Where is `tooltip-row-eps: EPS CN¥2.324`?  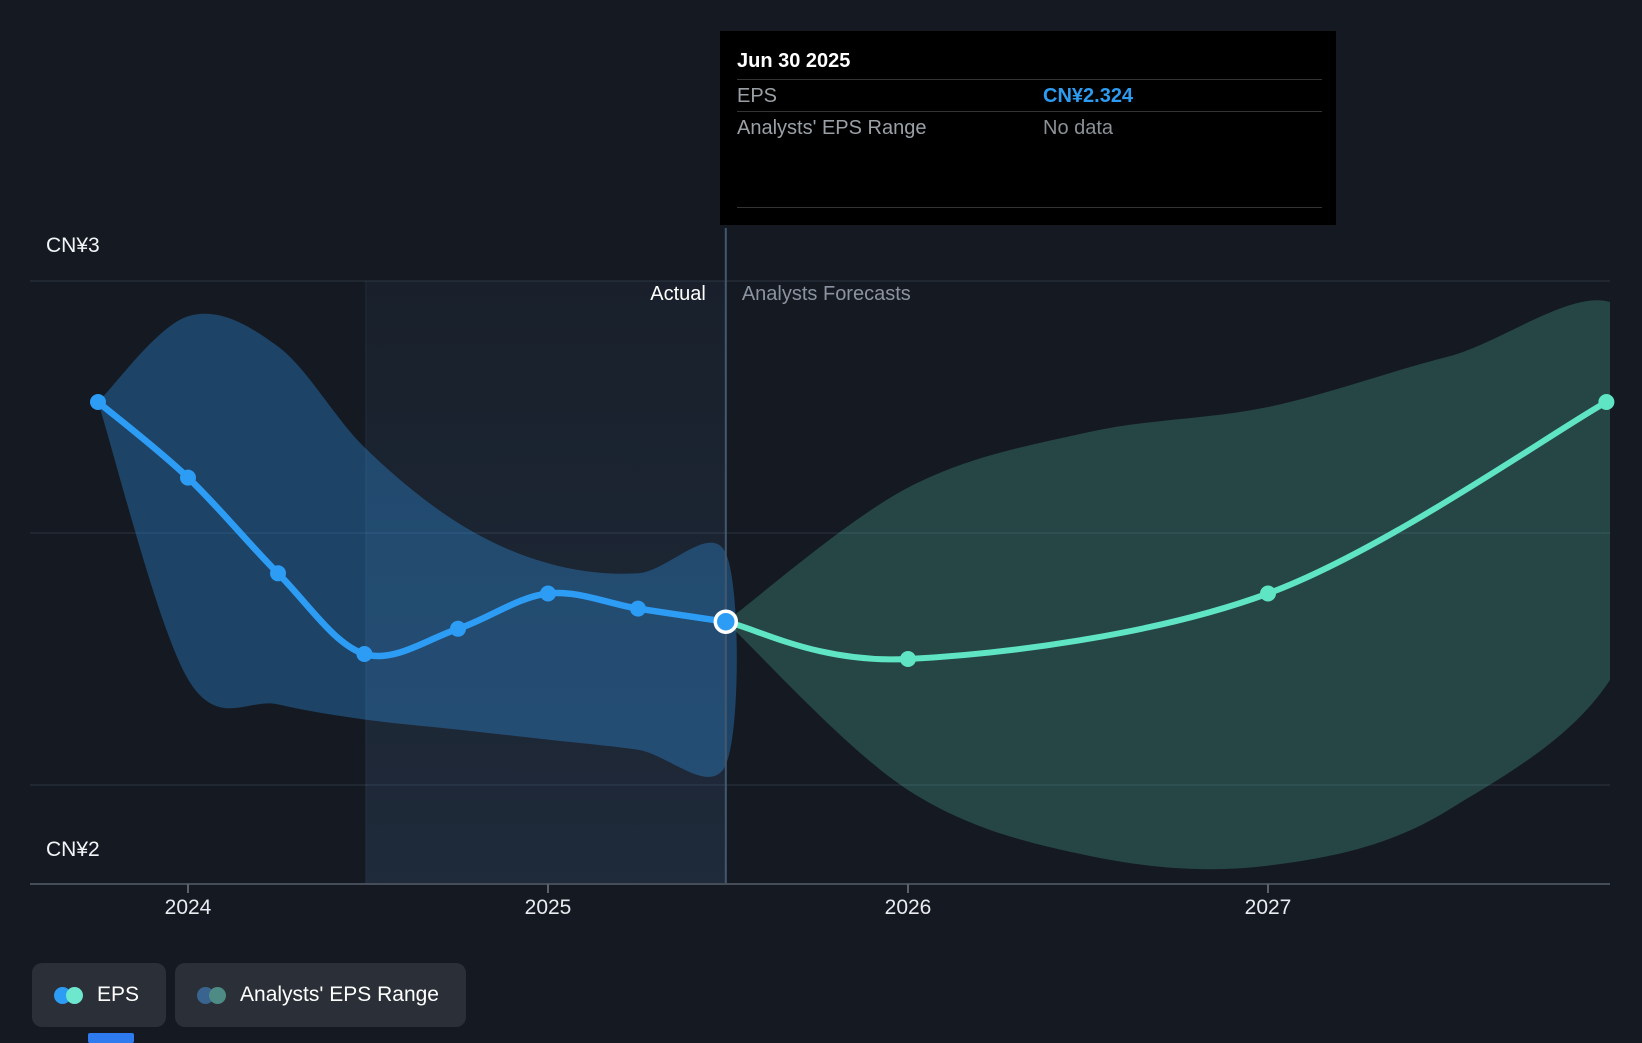 tooltip-row-eps: EPS CN¥2.324 is located at coordinates (1029, 96).